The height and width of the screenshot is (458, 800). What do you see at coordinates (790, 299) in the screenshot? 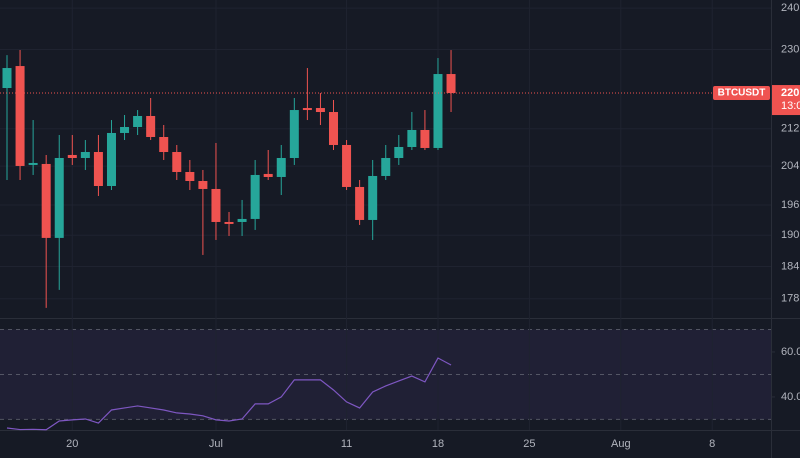
I see `y-tick-label: 178` at bounding box center [790, 299].